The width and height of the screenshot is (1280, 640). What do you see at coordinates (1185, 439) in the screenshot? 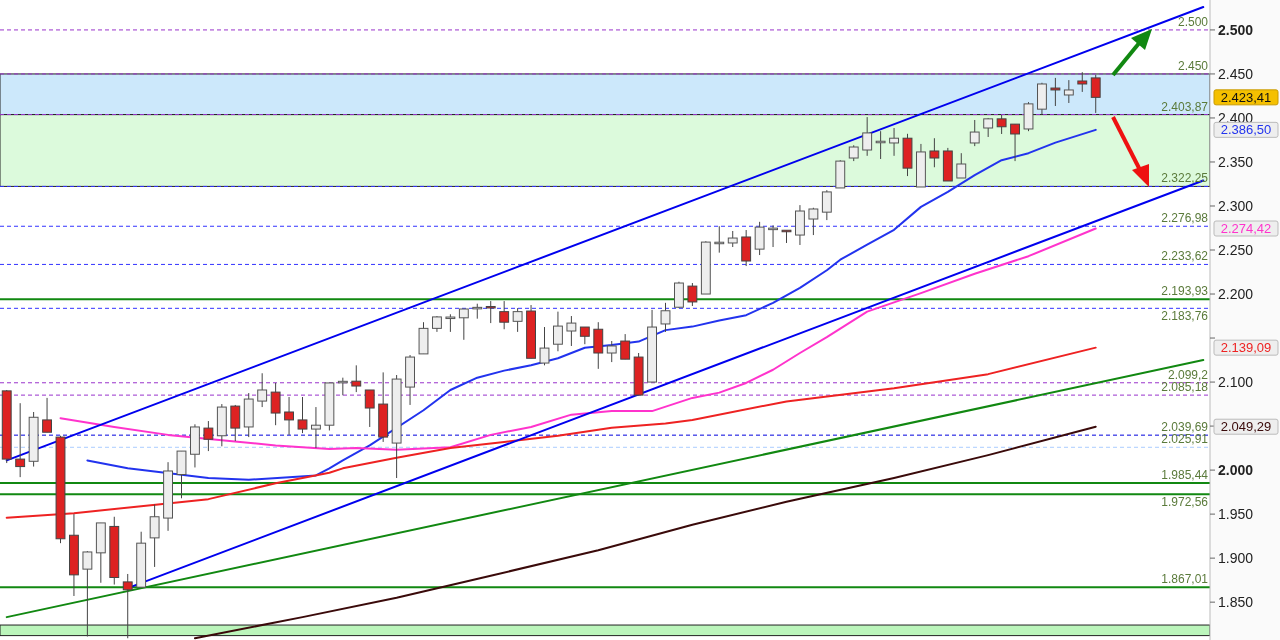
I see `ref-line-label: 2.025,91` at bounding box center [1185, 439].